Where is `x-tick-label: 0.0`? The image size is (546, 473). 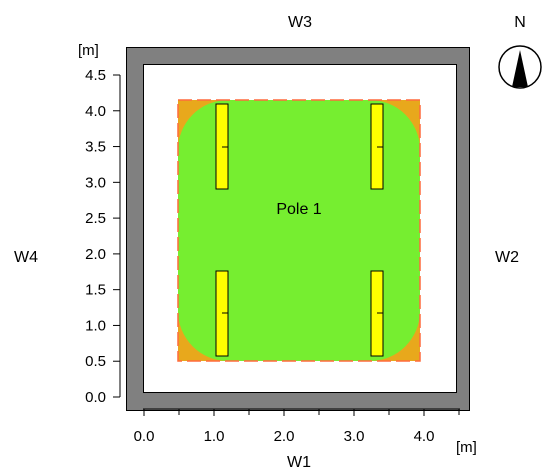
x-tick-label: 0.0 is located at coordinates (144, 436).